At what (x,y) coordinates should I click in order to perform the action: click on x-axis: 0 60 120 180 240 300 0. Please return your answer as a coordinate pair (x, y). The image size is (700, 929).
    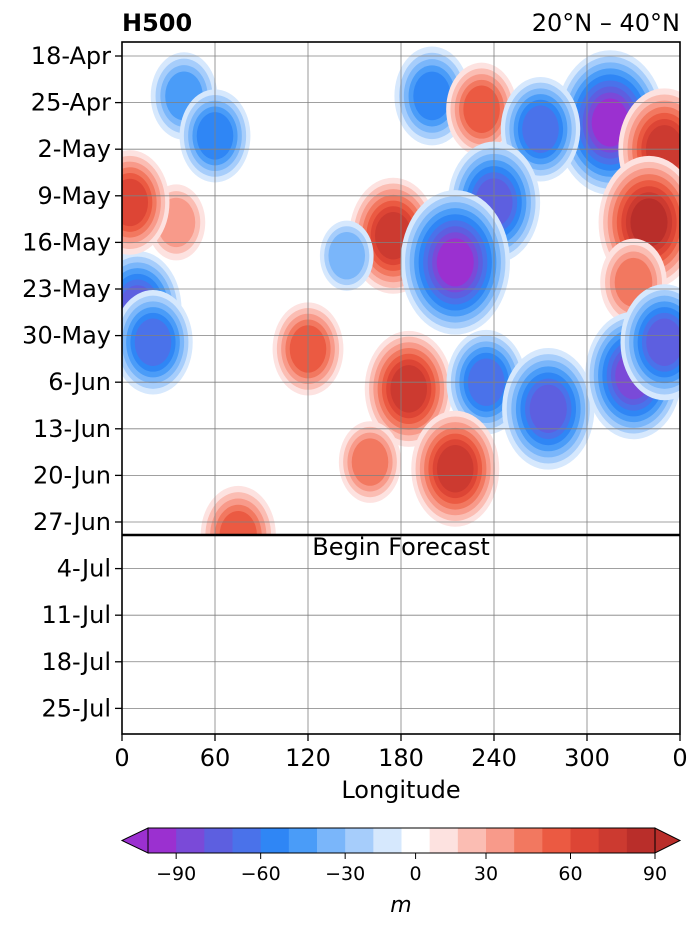
    Looking at the image, I should click on (401, 753).